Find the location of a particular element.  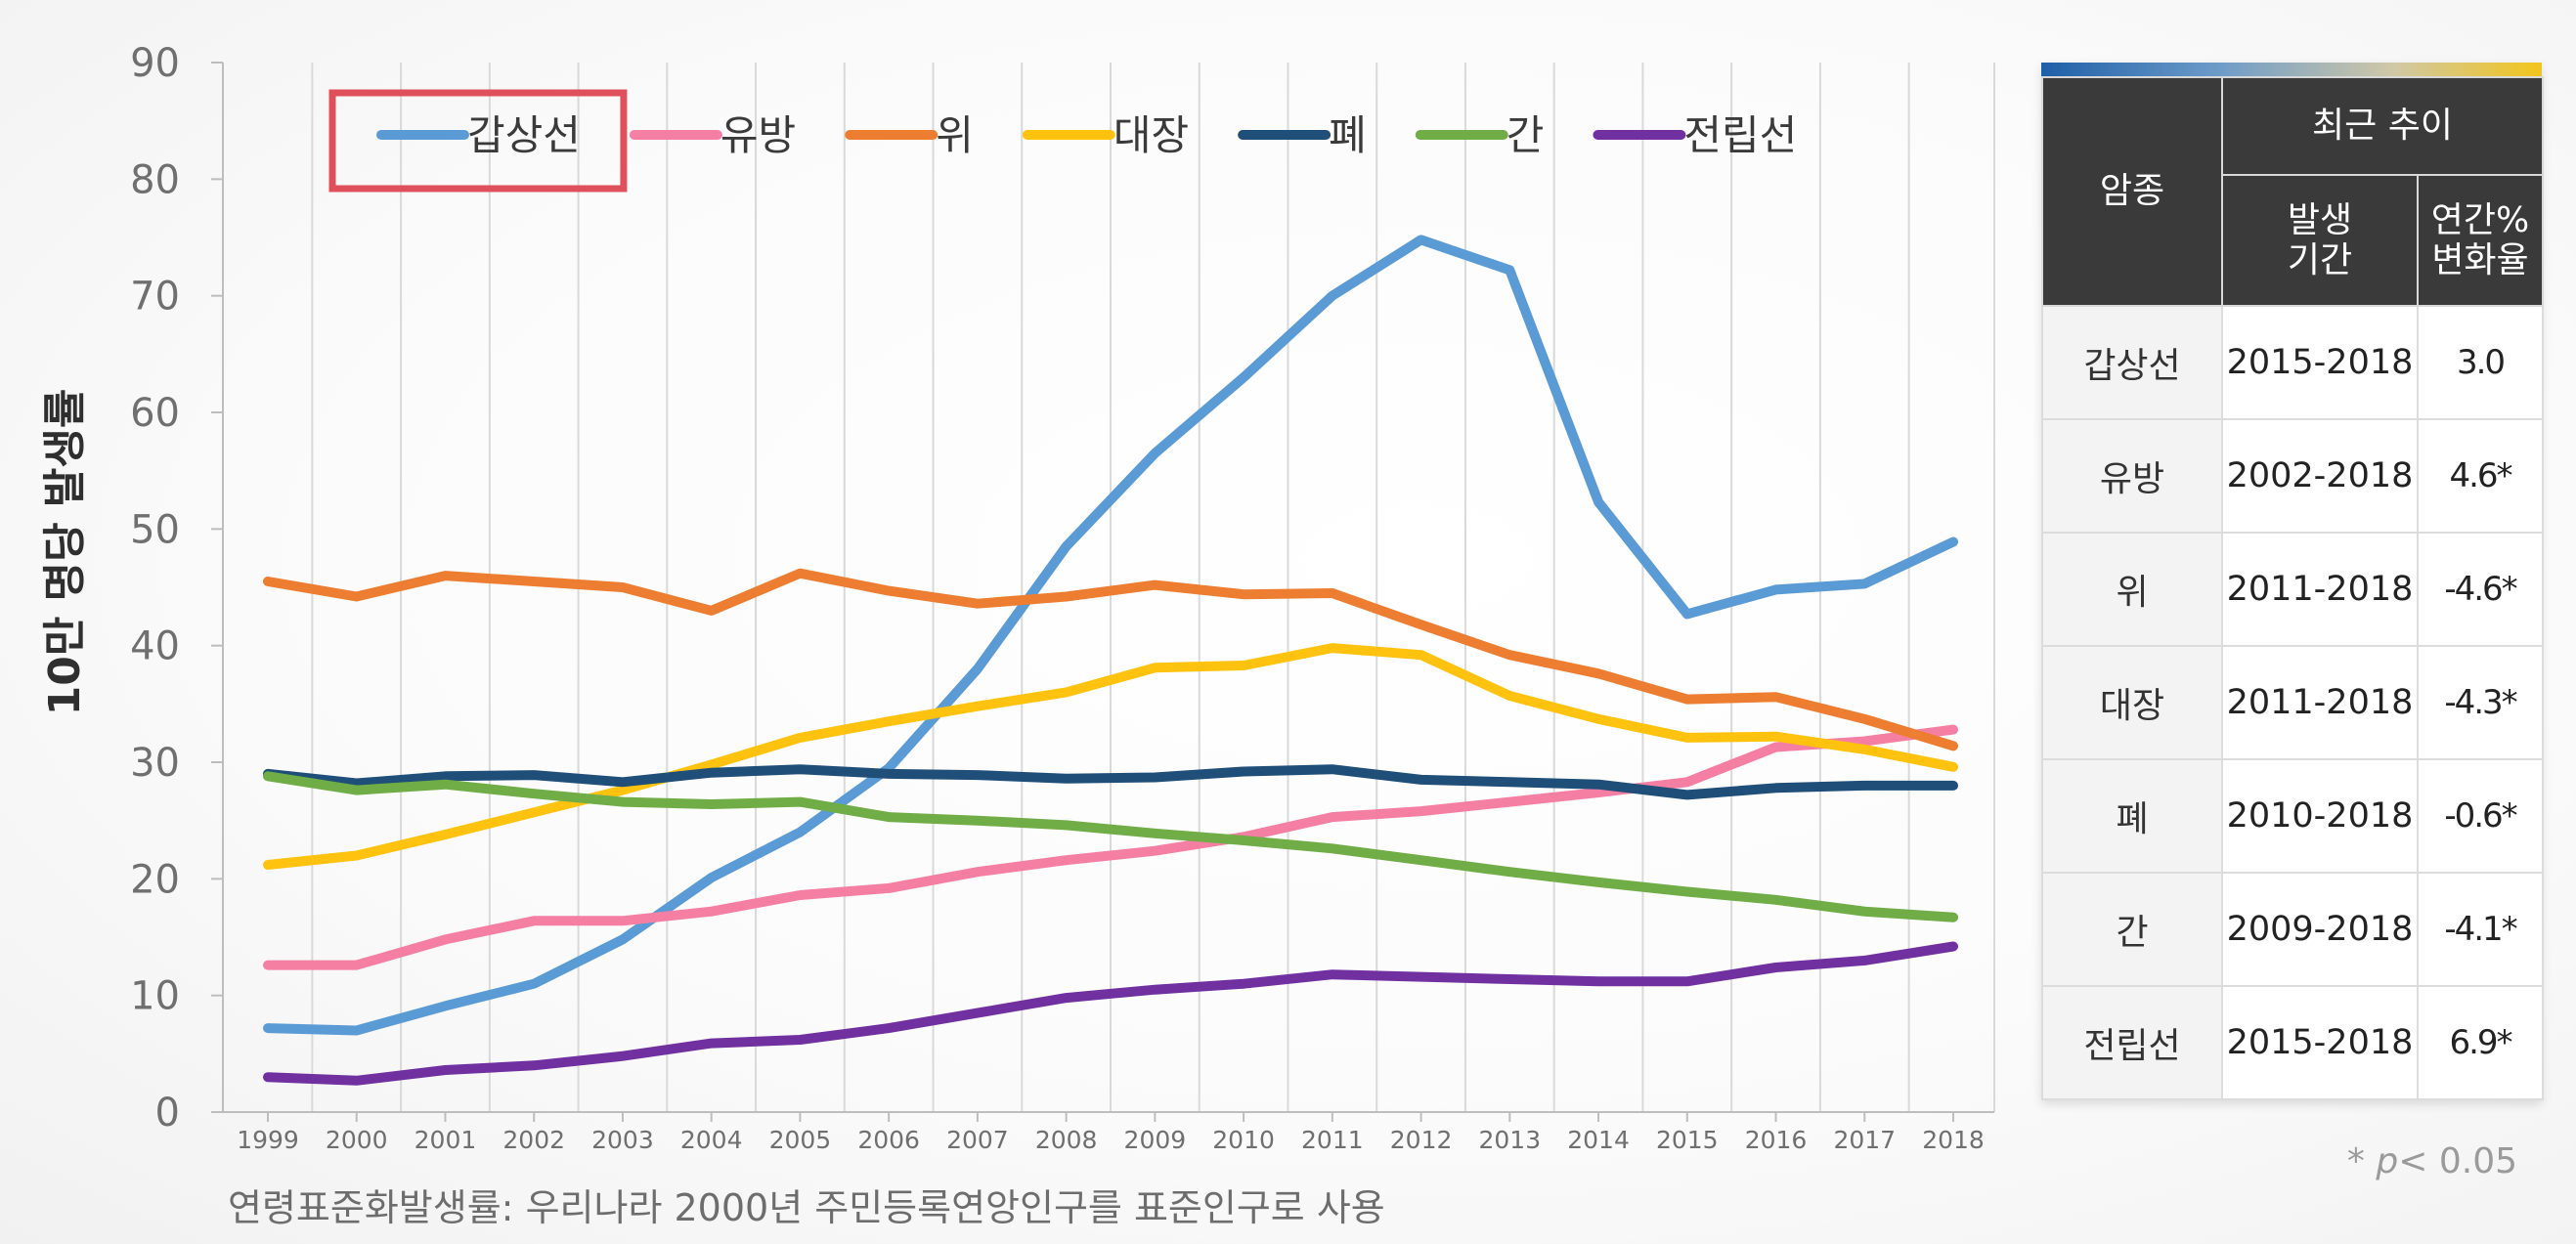

x-tick-label: 2016 is located at coordinates (1776, 1140).